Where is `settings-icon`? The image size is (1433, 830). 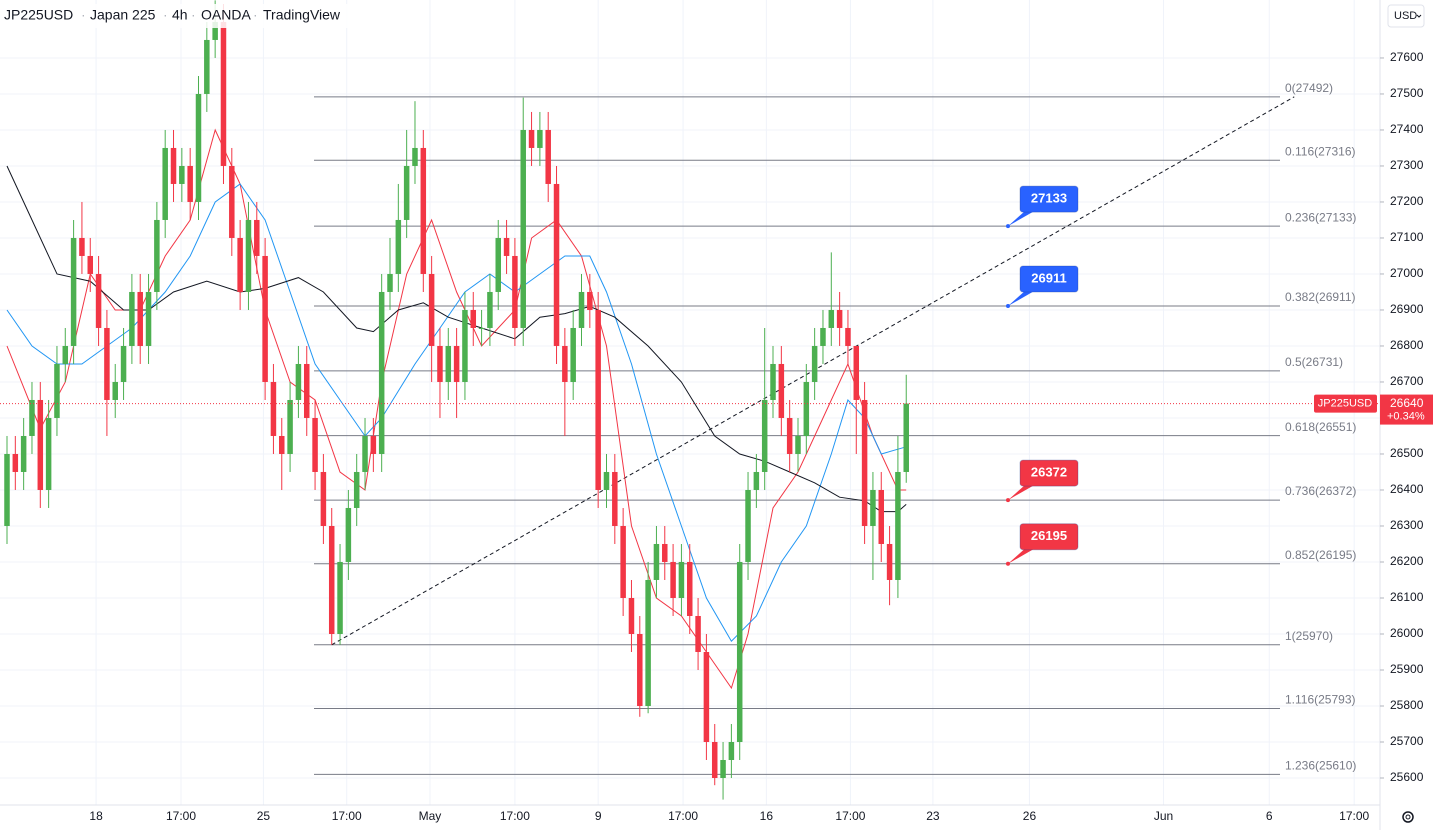 settings-icon is located at coordinates (1408, 817).